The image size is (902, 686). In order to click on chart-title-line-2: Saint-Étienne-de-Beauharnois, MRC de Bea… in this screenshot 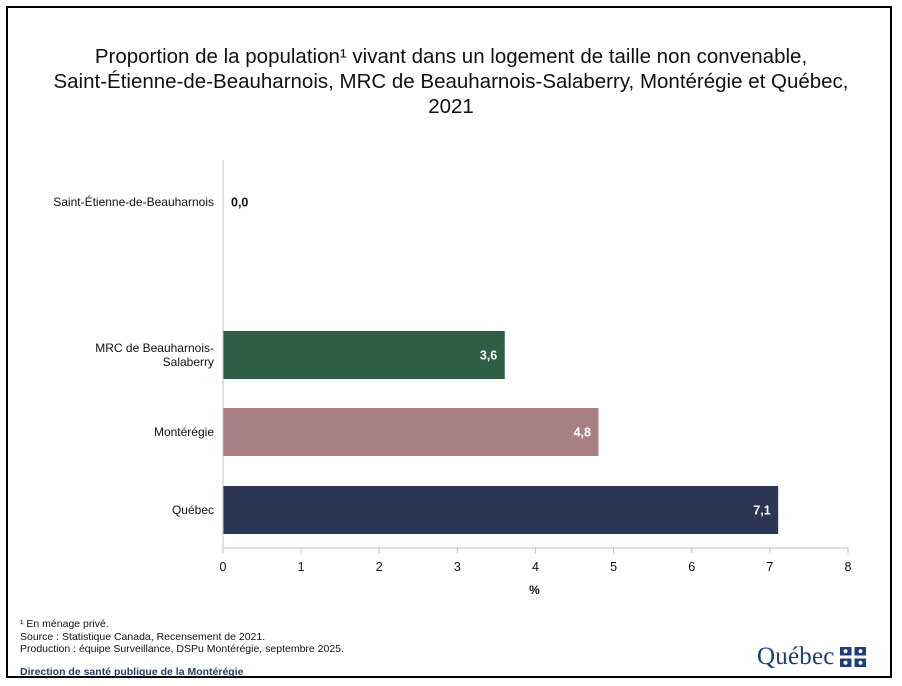, I will do `click(451, 81)`.